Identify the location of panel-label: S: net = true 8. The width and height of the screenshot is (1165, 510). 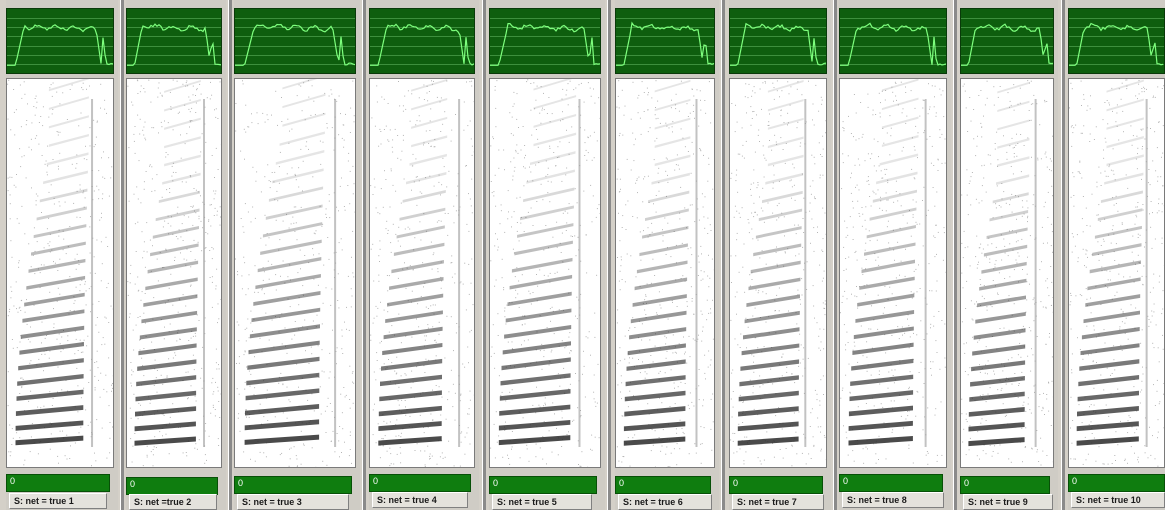
(893, 500).